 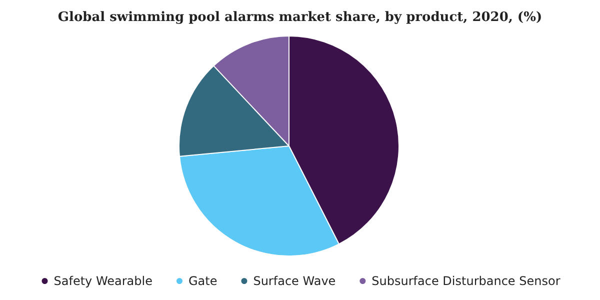 I want to click on legend-label: Safety Wearable, so click(x=103, y=281).